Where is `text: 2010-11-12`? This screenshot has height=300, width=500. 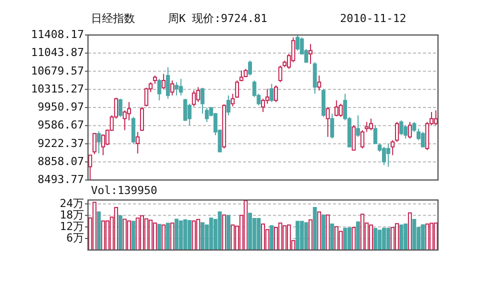
text: 2010-11-12 is located at coordinates (373, 18).